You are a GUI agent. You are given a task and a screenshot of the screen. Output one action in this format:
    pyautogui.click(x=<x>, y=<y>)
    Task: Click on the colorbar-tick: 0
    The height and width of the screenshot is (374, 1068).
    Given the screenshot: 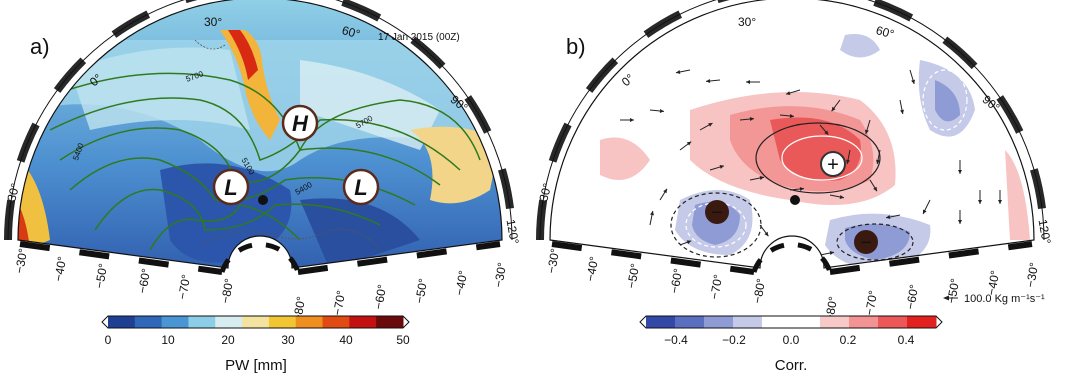 What is the action you would take?
    pyautogui.click(x=108, y=340)
    